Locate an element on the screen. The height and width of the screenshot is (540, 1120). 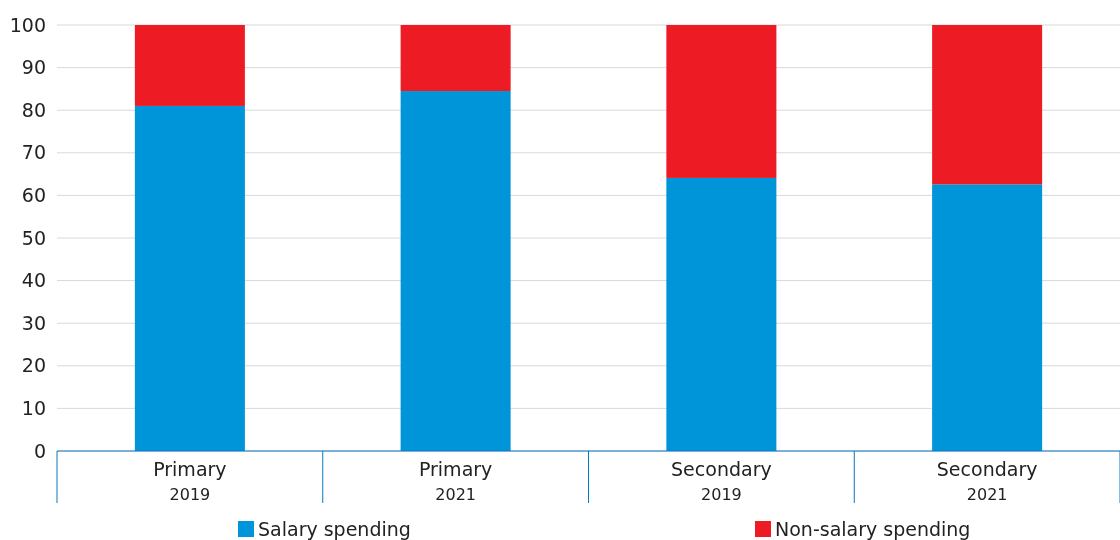
y-tick-label: 40 is located at coordinates (33, 280).